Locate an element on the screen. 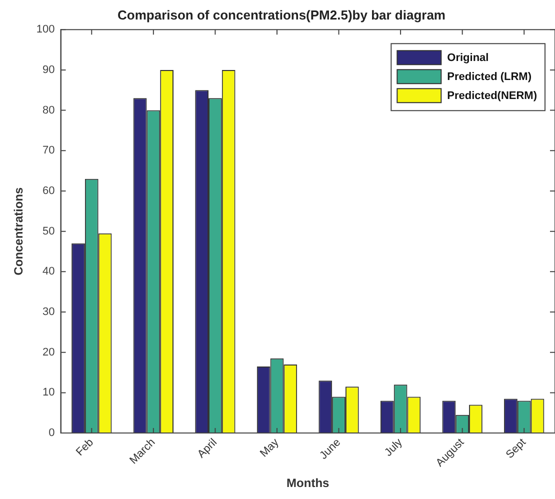 The image size is (555, 499). y-tick-label: 40 is located at coordinates (48, 272).